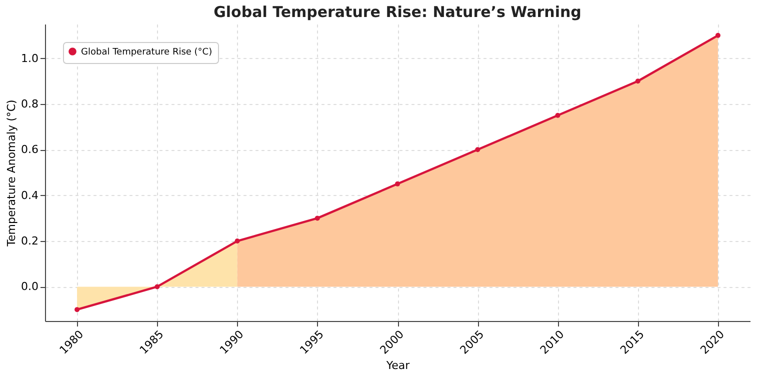 The width and height of the screenshot is (758, 376). What do you see at coordinates (29, 195) in the screenshot?
I see `y-tick-label: 0.4` at bounding box center [29, 195].